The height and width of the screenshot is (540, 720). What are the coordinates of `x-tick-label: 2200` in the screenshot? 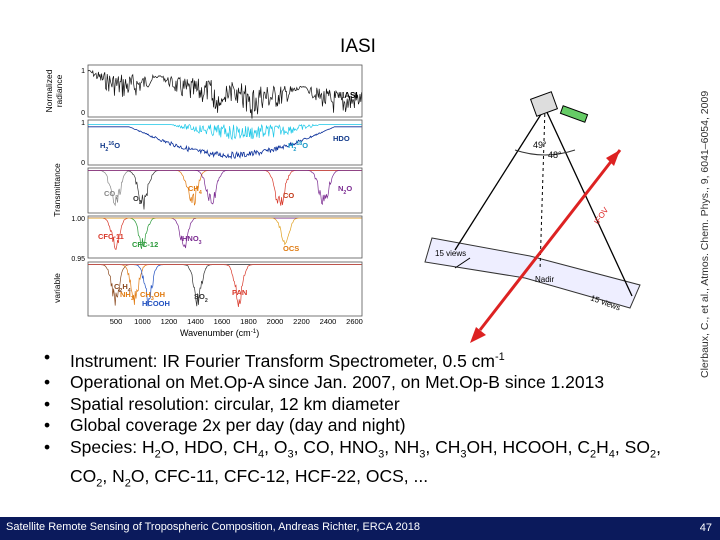 It's located at (301, 321).